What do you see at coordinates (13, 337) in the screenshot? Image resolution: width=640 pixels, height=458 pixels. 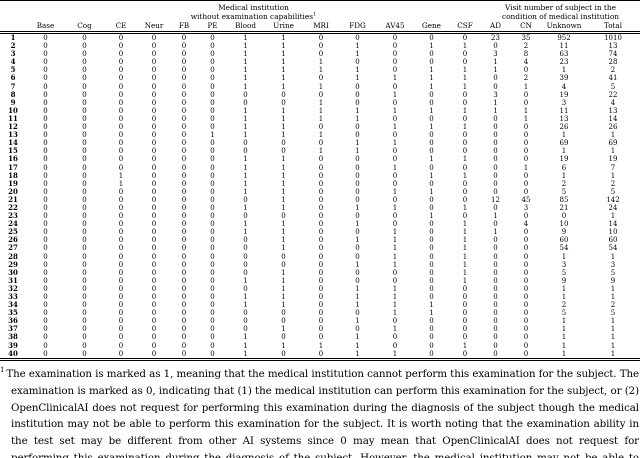 I see `row-number: 38` at bounding box center [13, 337].